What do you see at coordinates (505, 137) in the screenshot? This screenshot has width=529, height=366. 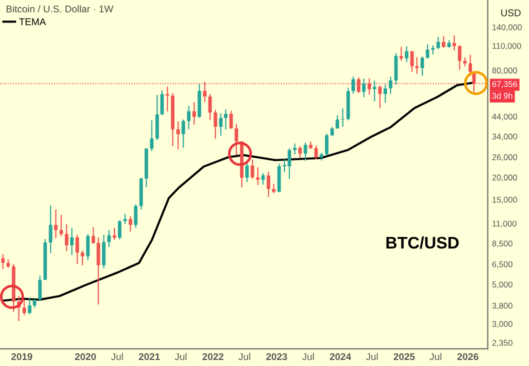 I see `y-tick-label: 34,000` at bounding box center [505, 137].